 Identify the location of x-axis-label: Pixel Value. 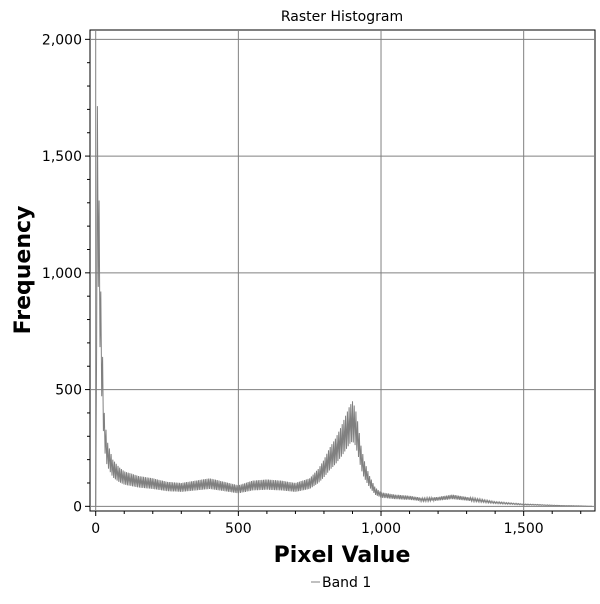
(342, 555).